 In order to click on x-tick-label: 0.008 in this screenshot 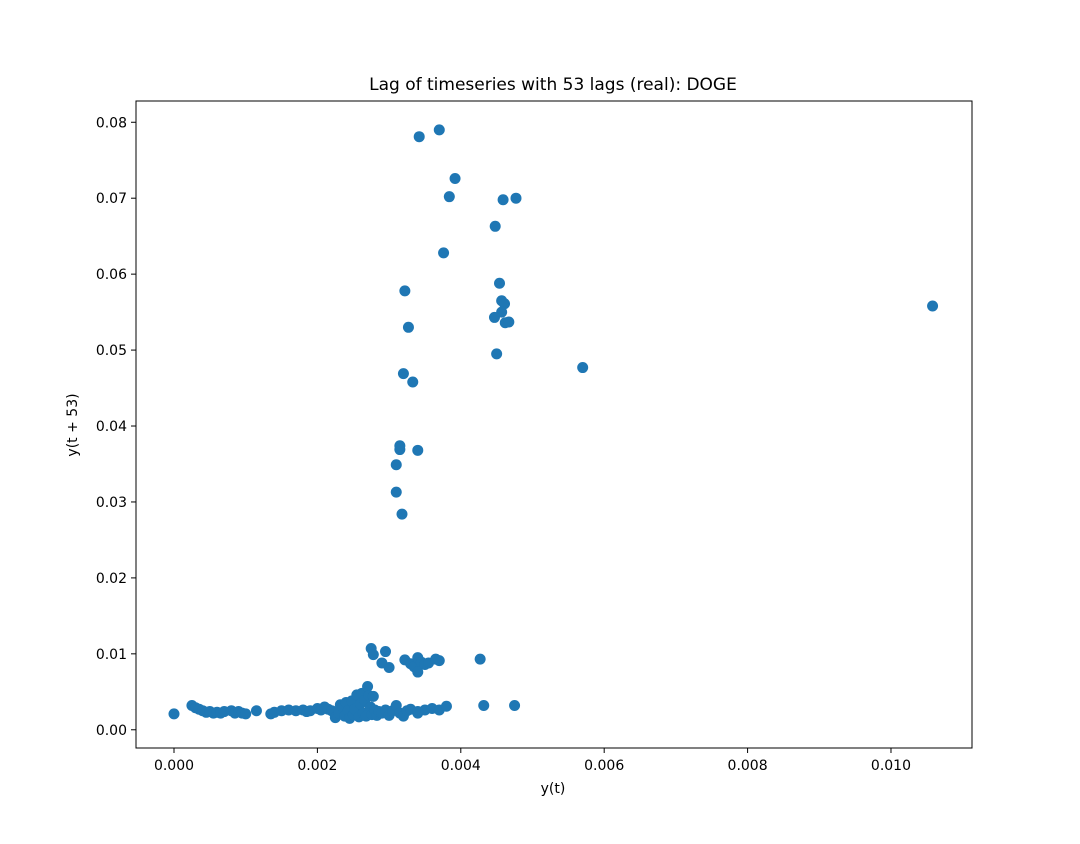, I will do `click(748, 766)`.